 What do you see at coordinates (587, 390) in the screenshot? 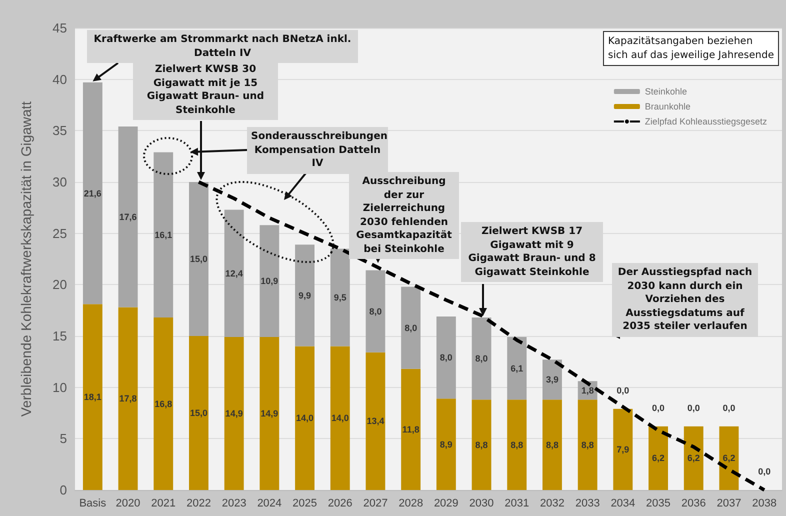
I see `data-label: 1,8` at bounding box center [587, 390].